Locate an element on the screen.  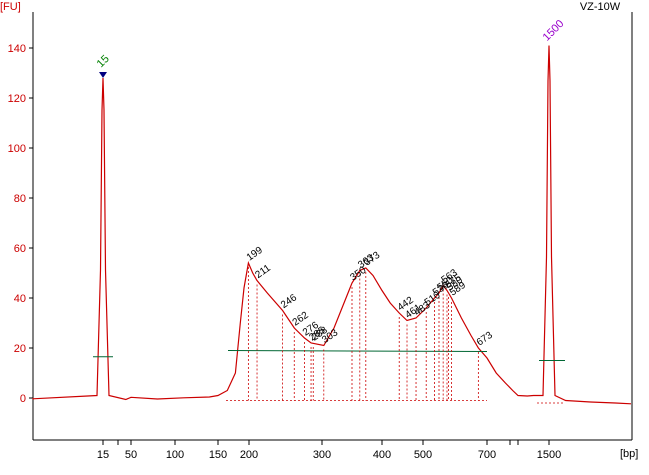
y-tick-label: 20 is located at coordinates (20, 349).